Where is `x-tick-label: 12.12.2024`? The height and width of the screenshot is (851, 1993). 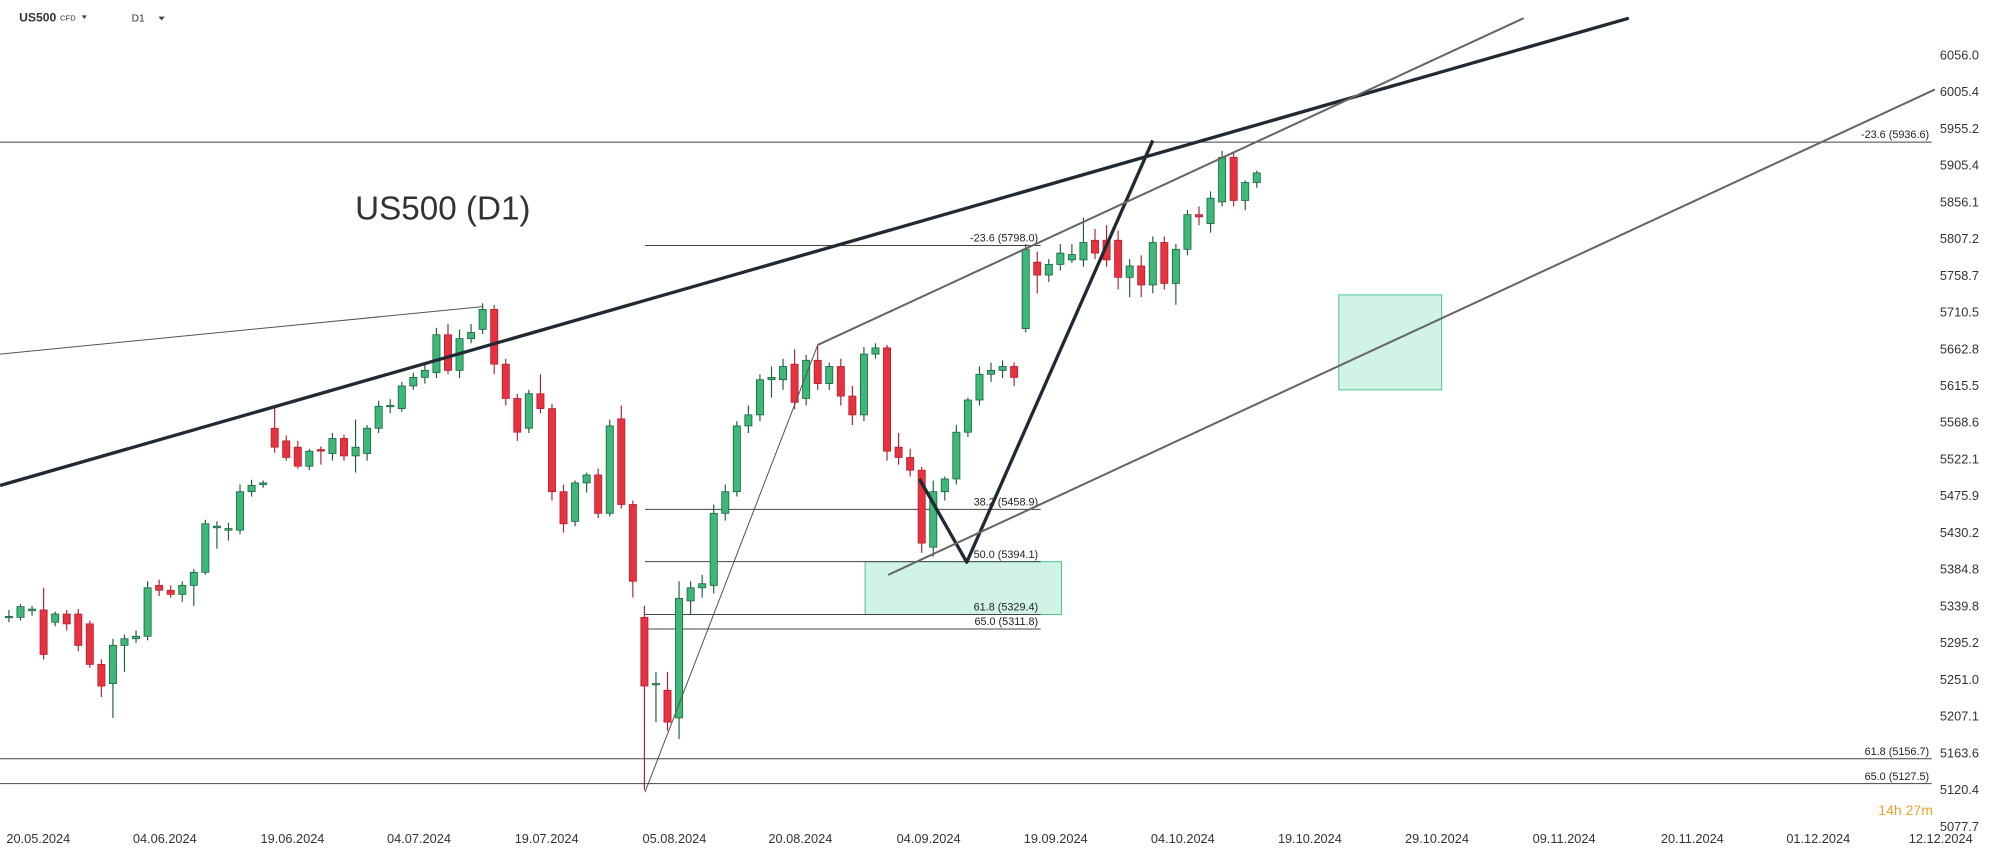
x-tick-label: 12.12.2024 is located at coordinates (1941, 838).